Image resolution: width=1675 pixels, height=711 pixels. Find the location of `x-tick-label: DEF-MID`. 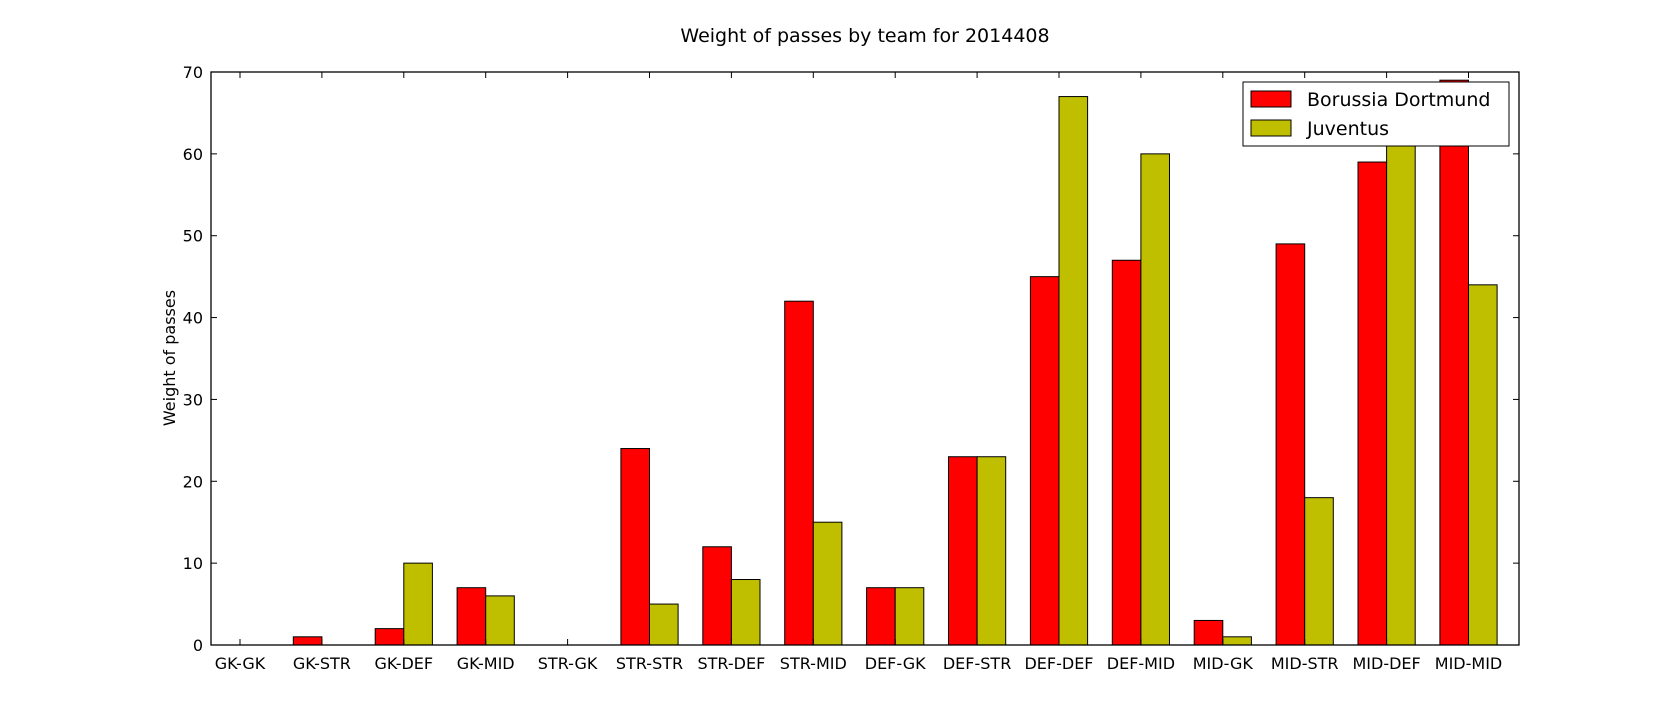

x-tick-label: DEF-MID is located at coordinates (1141, 663).